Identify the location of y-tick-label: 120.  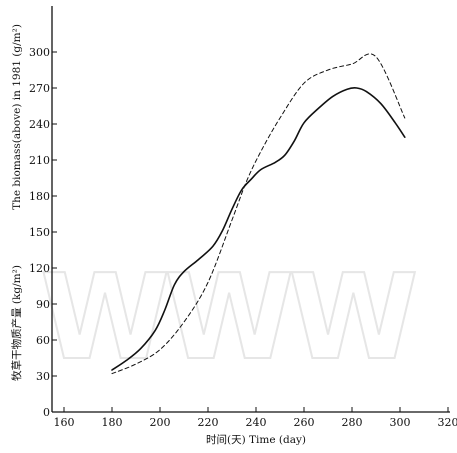
(39, 268).